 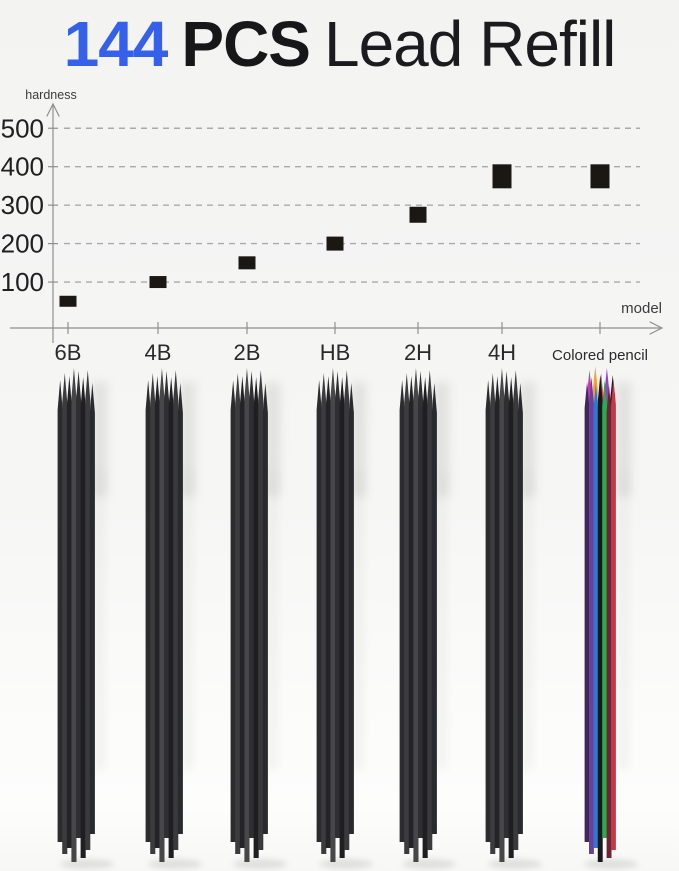 I want to click on chart-marker-HB, so click(x=335, y=243).